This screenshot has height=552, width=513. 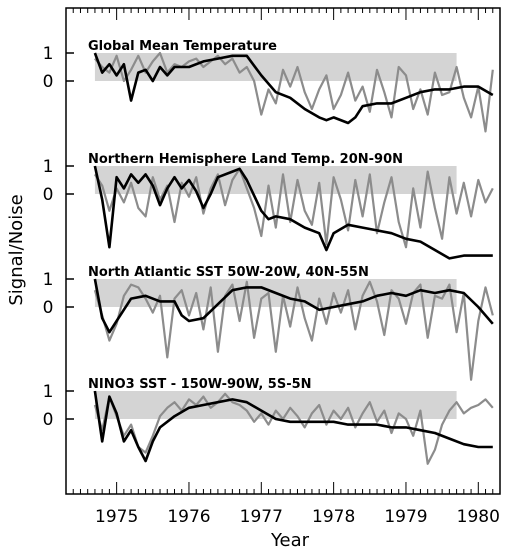 I want to click on x-tick-label: 1978, so click(x=333, y=517).